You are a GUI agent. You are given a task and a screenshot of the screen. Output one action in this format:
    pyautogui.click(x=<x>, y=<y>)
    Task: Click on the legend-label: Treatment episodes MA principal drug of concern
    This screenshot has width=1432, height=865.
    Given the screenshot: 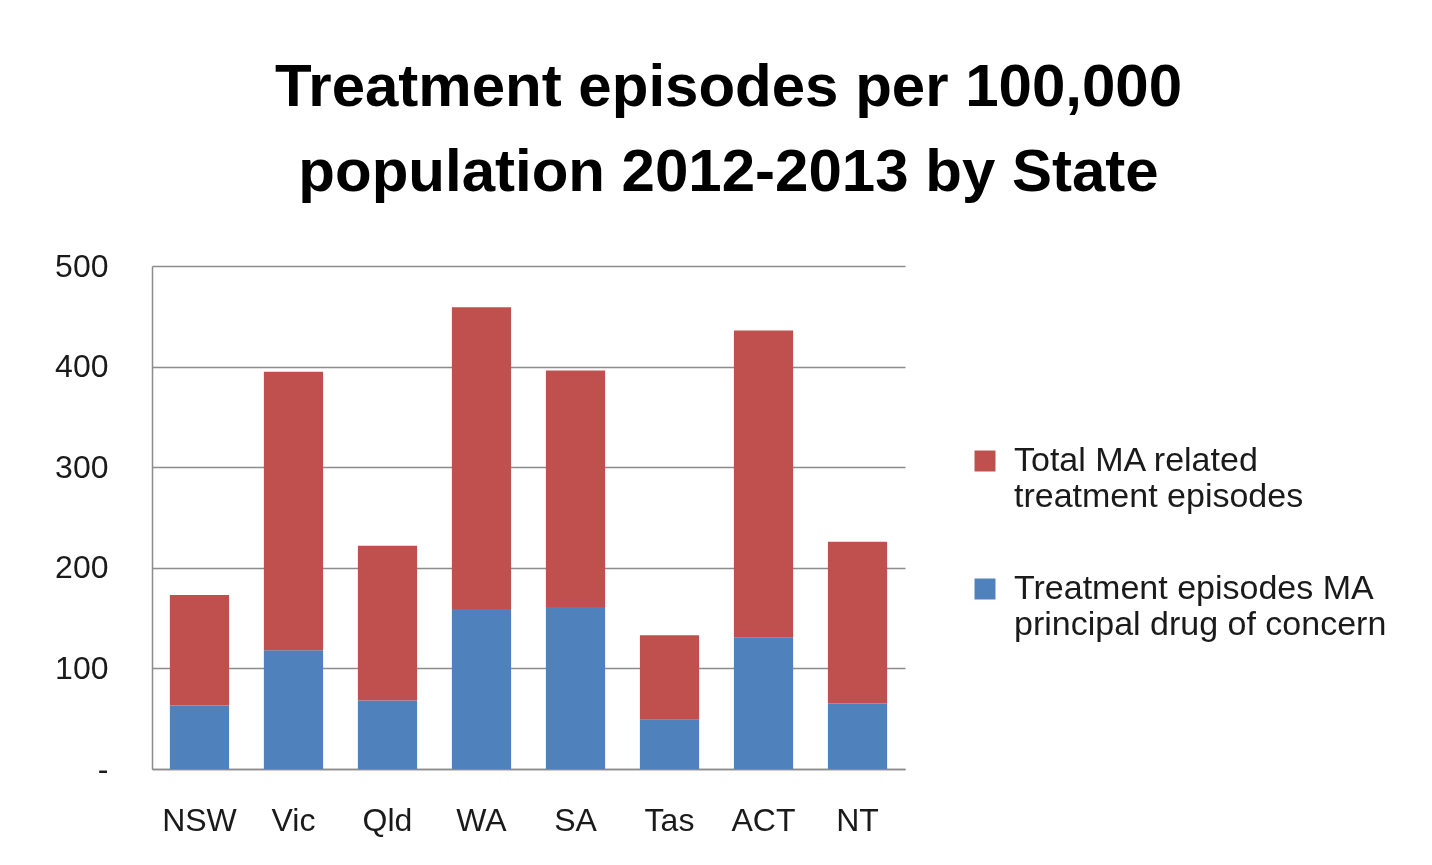 What is the action you would take?
    pyautogui.click(x=1200, y=605)
    